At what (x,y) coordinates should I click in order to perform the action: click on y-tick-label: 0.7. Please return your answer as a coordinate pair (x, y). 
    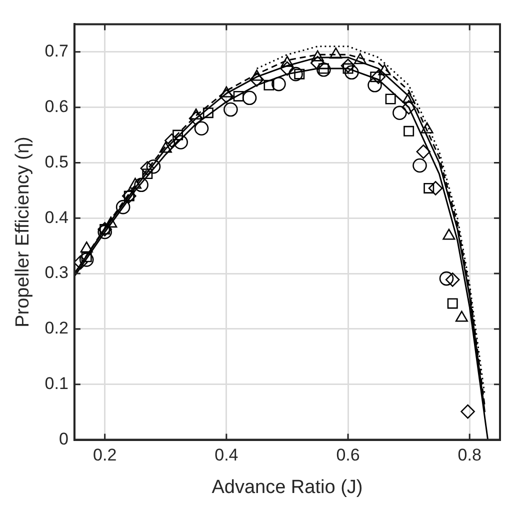
    Looking at the image, I should click on (56, 51).